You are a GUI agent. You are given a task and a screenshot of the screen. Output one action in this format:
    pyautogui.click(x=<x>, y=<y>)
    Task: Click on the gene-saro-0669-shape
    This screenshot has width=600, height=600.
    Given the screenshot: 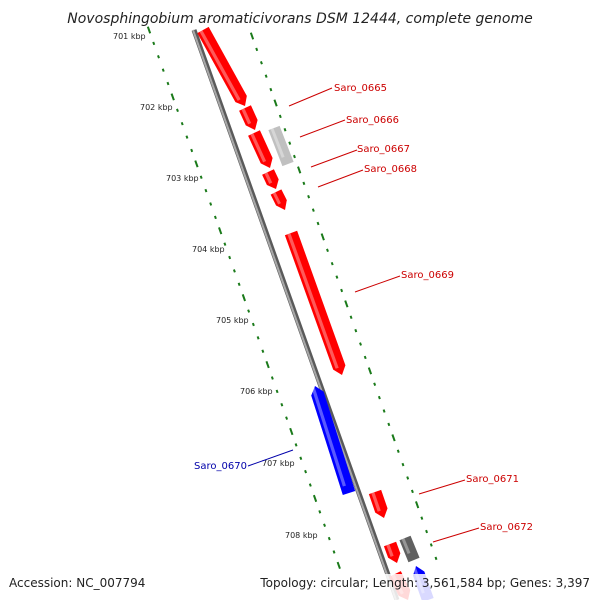 What is the action you would take?
    pyautogui.click(x=315, y=302)
    